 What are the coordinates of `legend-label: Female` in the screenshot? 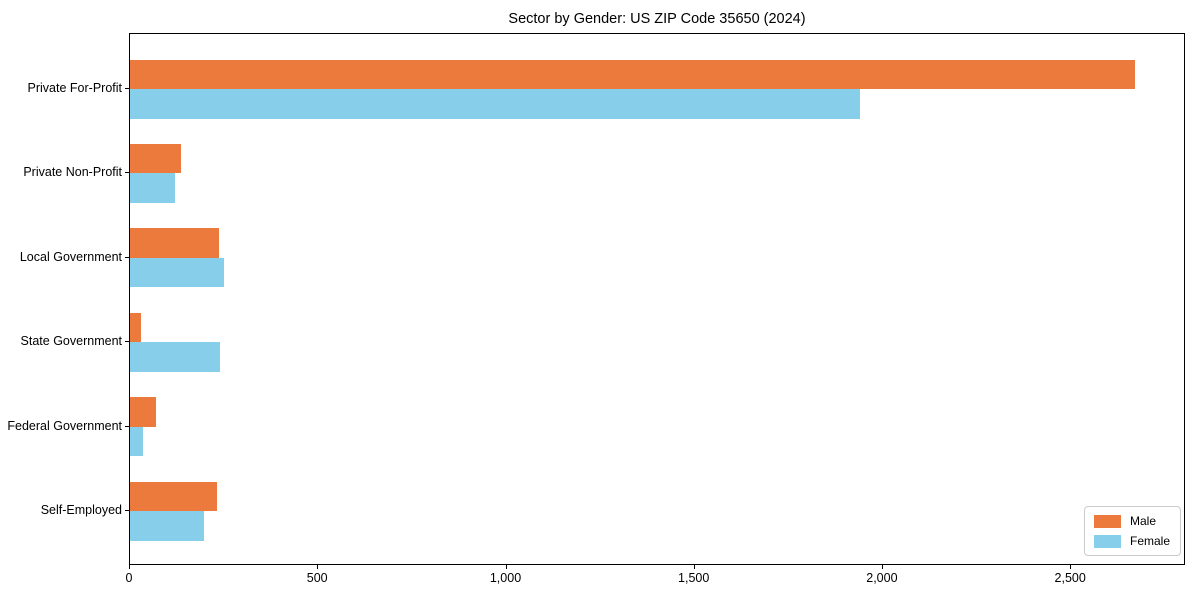 It's located at (1149, 541).